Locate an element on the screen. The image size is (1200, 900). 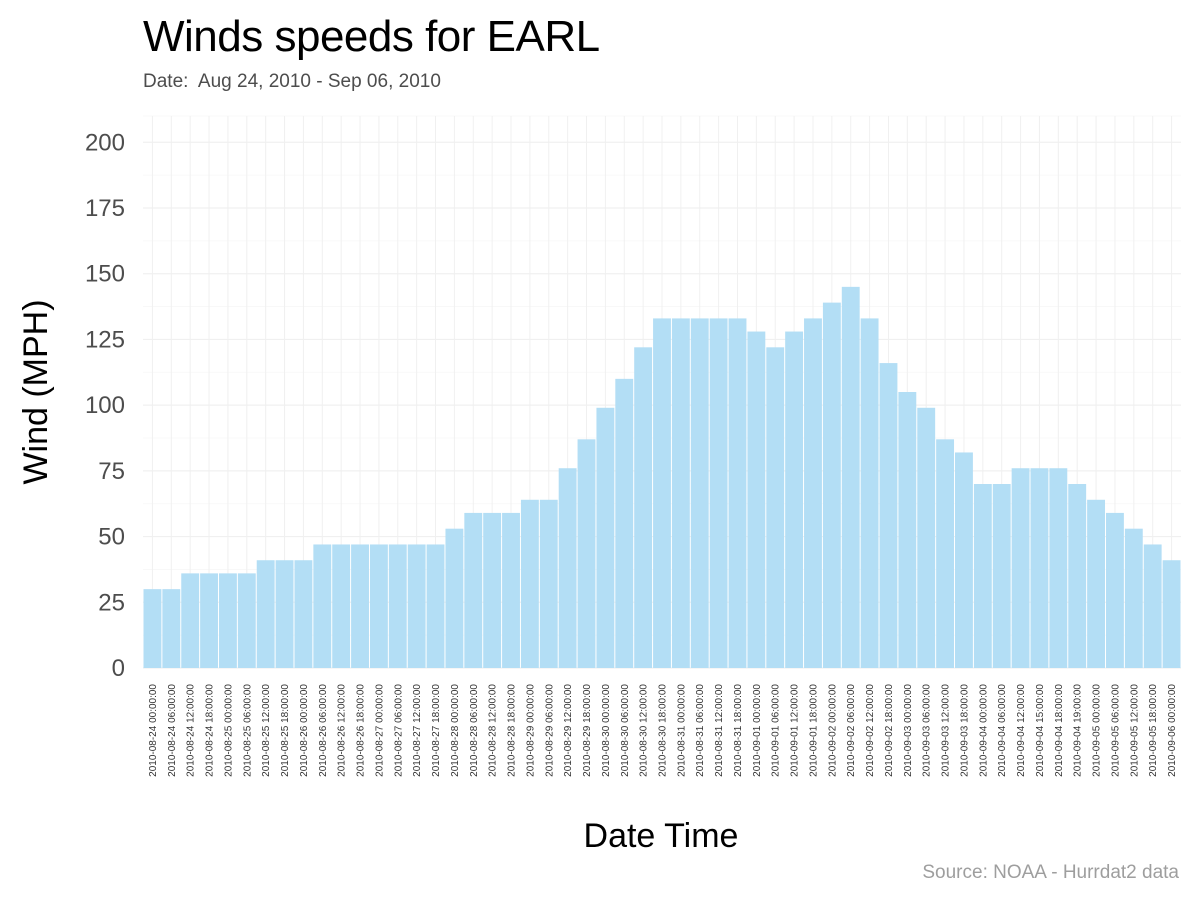
x-tick-label: 2010-09-03 06:00:00 is located at coordinates (927, 730).